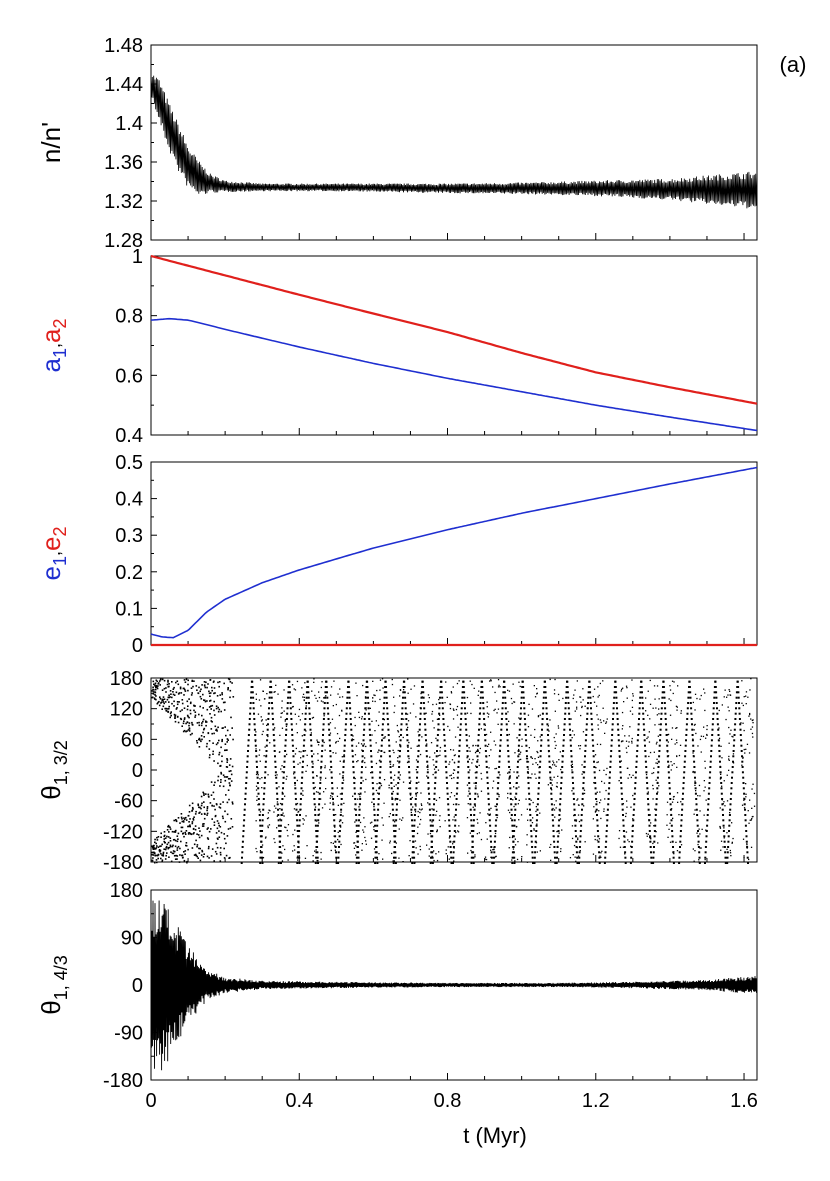 This screenshot has height=1181, width=830. I want to click on panel-label: (a), so click(793, 64).